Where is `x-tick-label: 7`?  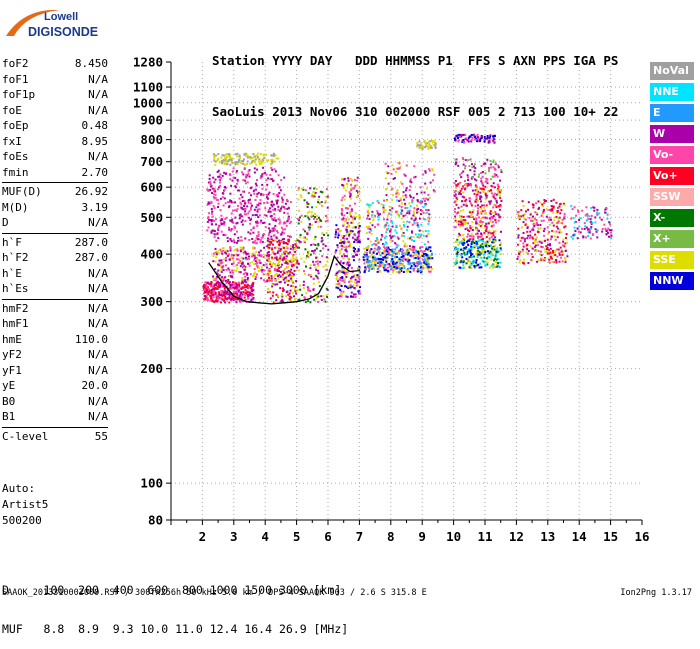 x-tick-label: 7 is located at coordinates (360, 536).